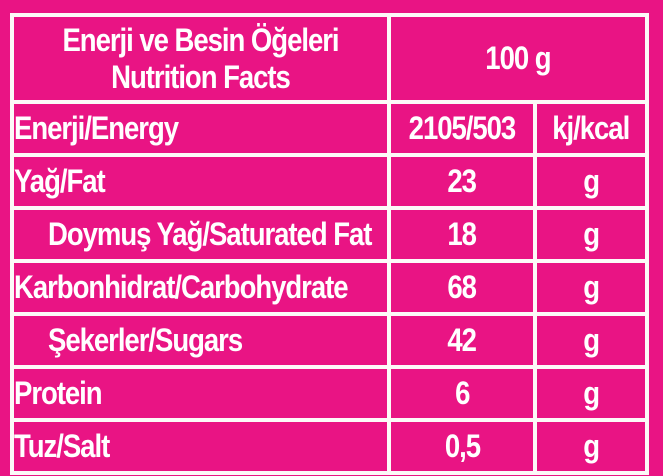 This screenshot has height=476, width=663. I want to click on header-title-turkish: Enerji ve Besin Öğeleri, so click(200, 39).